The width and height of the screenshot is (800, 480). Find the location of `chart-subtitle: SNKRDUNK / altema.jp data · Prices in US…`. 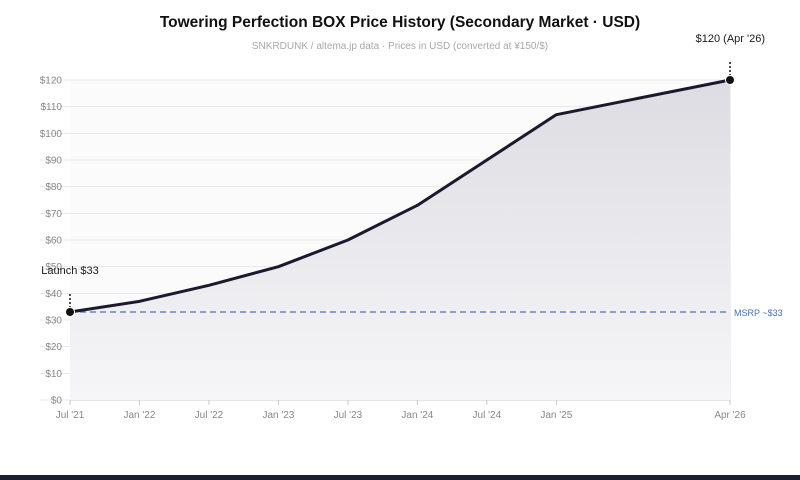

chart-subtitle: SNKRDUNK / altema.jp data · Prices in US… is located at coordinates (400, 46).